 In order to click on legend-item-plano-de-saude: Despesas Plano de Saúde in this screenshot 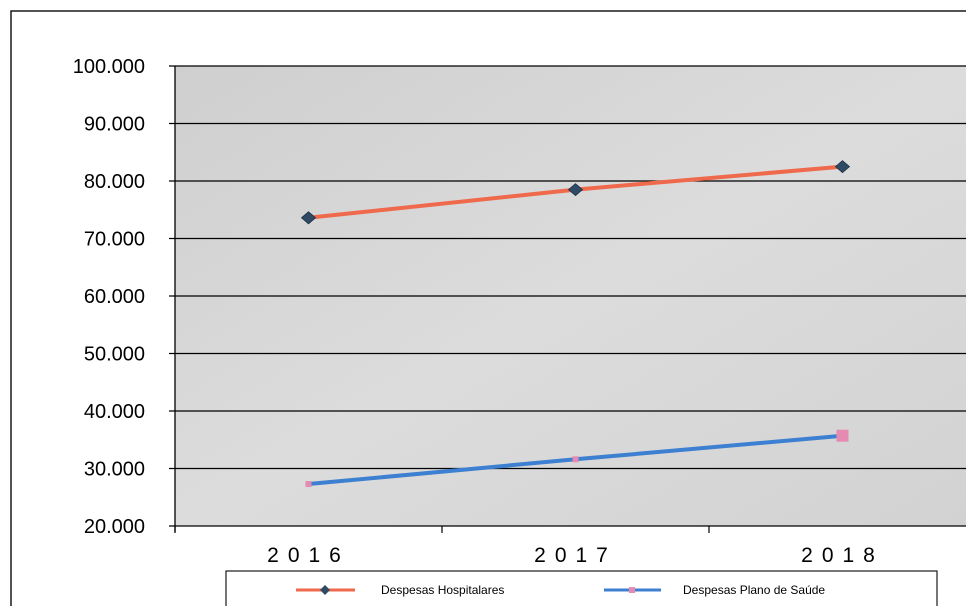, I will do `click(714, 590)`.